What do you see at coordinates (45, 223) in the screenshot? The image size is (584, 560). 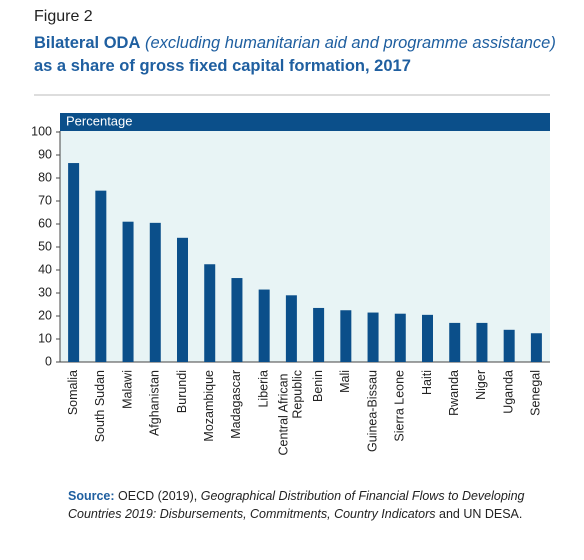 I see `y-tick-label: 60` at bounding box center [45, 223].